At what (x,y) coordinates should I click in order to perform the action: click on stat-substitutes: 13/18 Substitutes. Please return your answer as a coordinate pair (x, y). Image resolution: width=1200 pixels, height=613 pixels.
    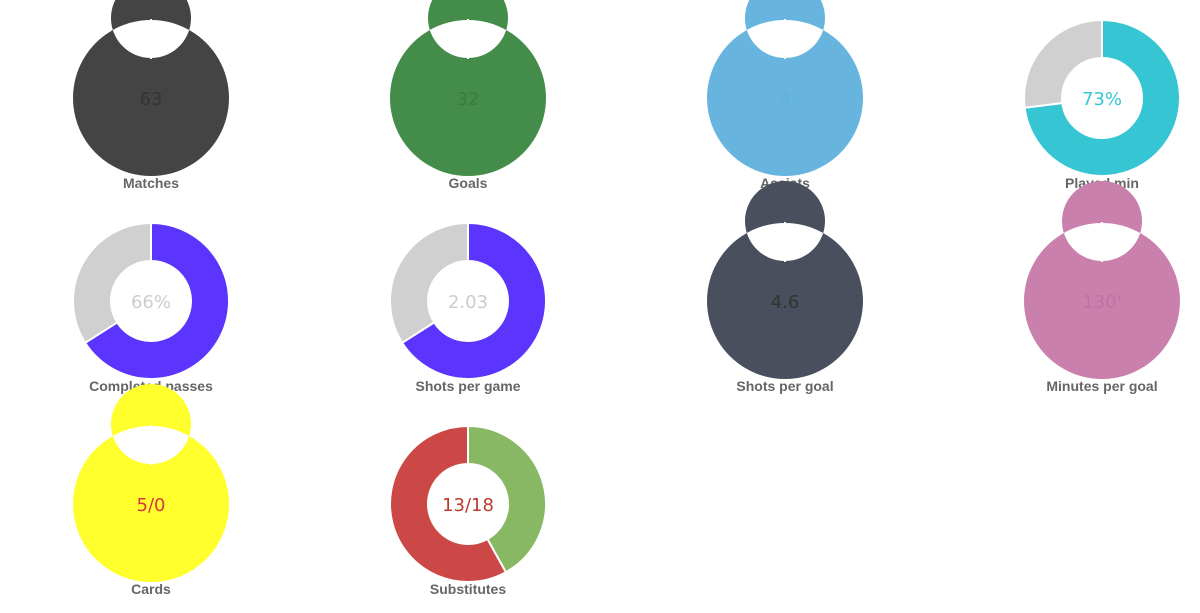
    Looking at the image, I should click on (465, 513).